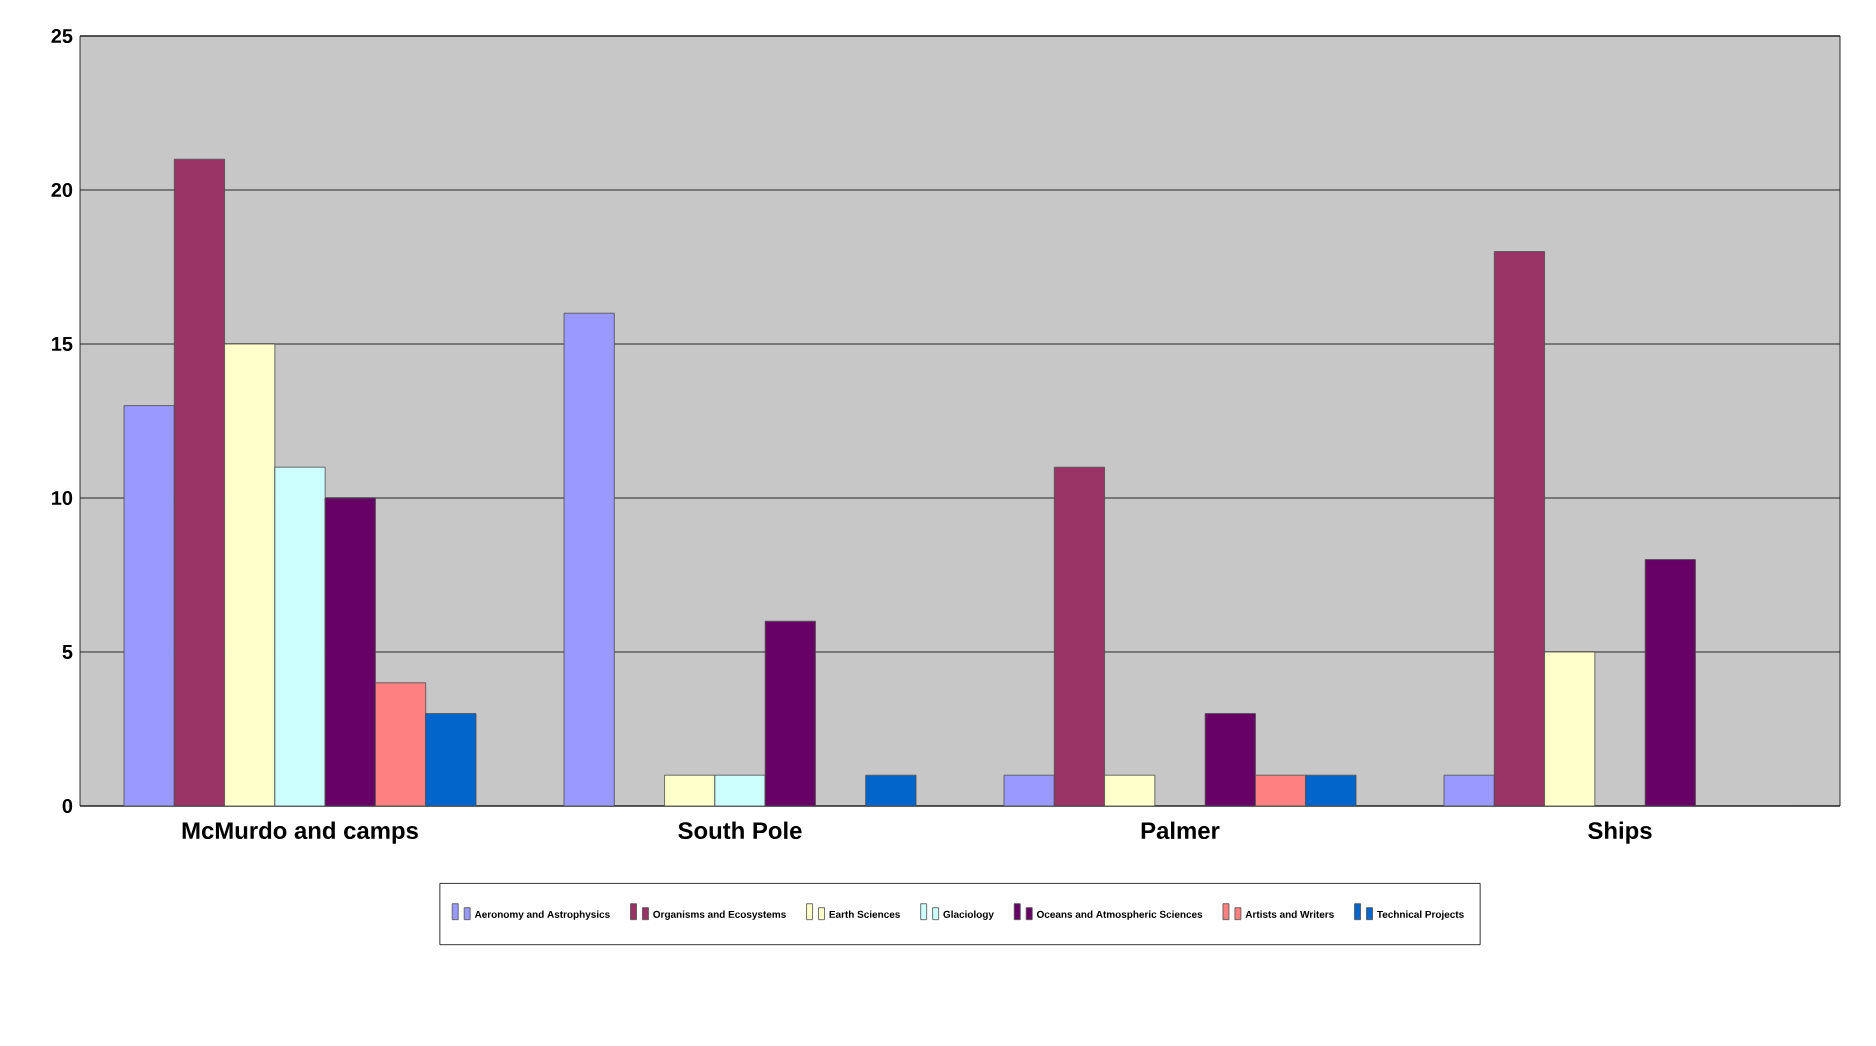  I want to click on y-tick-label: 5, so click(67, 652).